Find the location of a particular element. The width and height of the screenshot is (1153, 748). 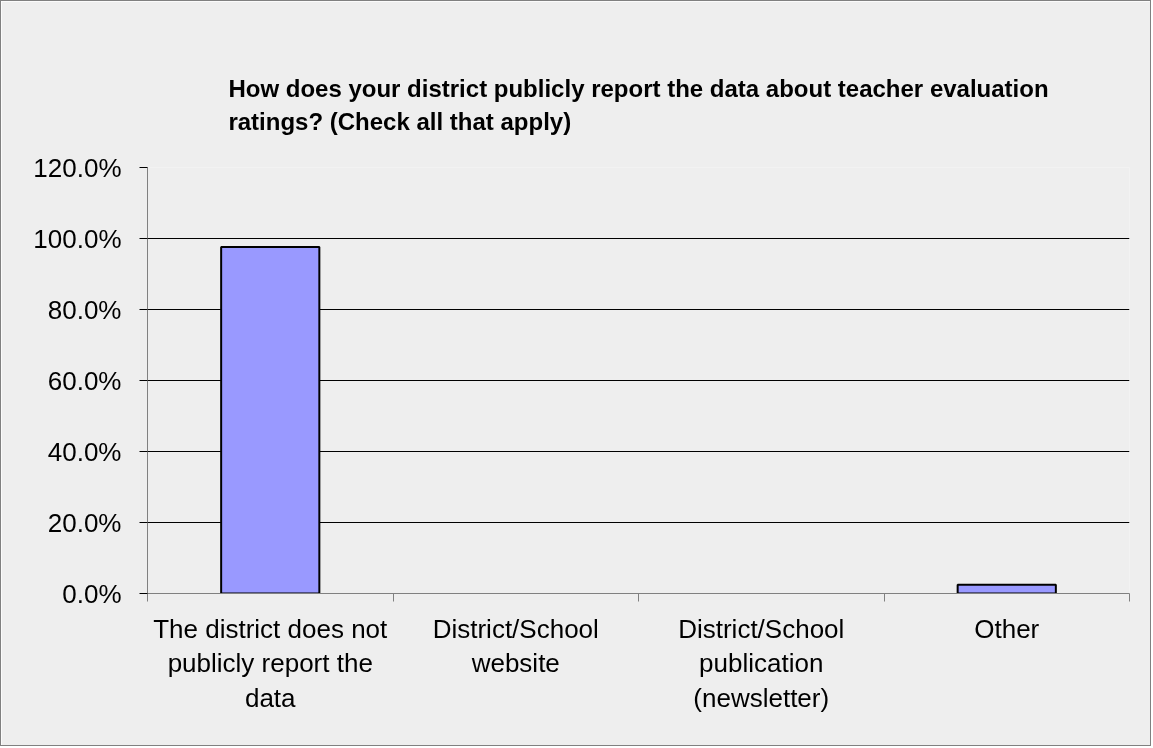

chart-title: How does your district publicly report the data about teacher evaluation ratings? (Check all that apply) is located at coordinates (638, 105).